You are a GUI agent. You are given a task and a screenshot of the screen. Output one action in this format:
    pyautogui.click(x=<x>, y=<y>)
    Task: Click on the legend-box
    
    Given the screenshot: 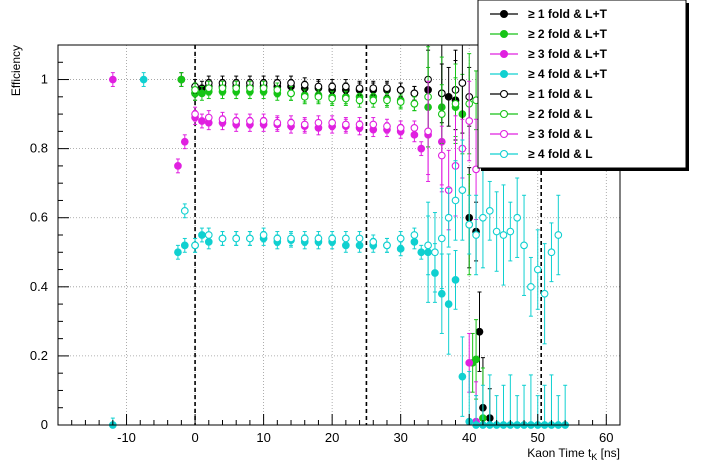 What is the action you would take?
    pyautogui.click(x=582, y=84)
    